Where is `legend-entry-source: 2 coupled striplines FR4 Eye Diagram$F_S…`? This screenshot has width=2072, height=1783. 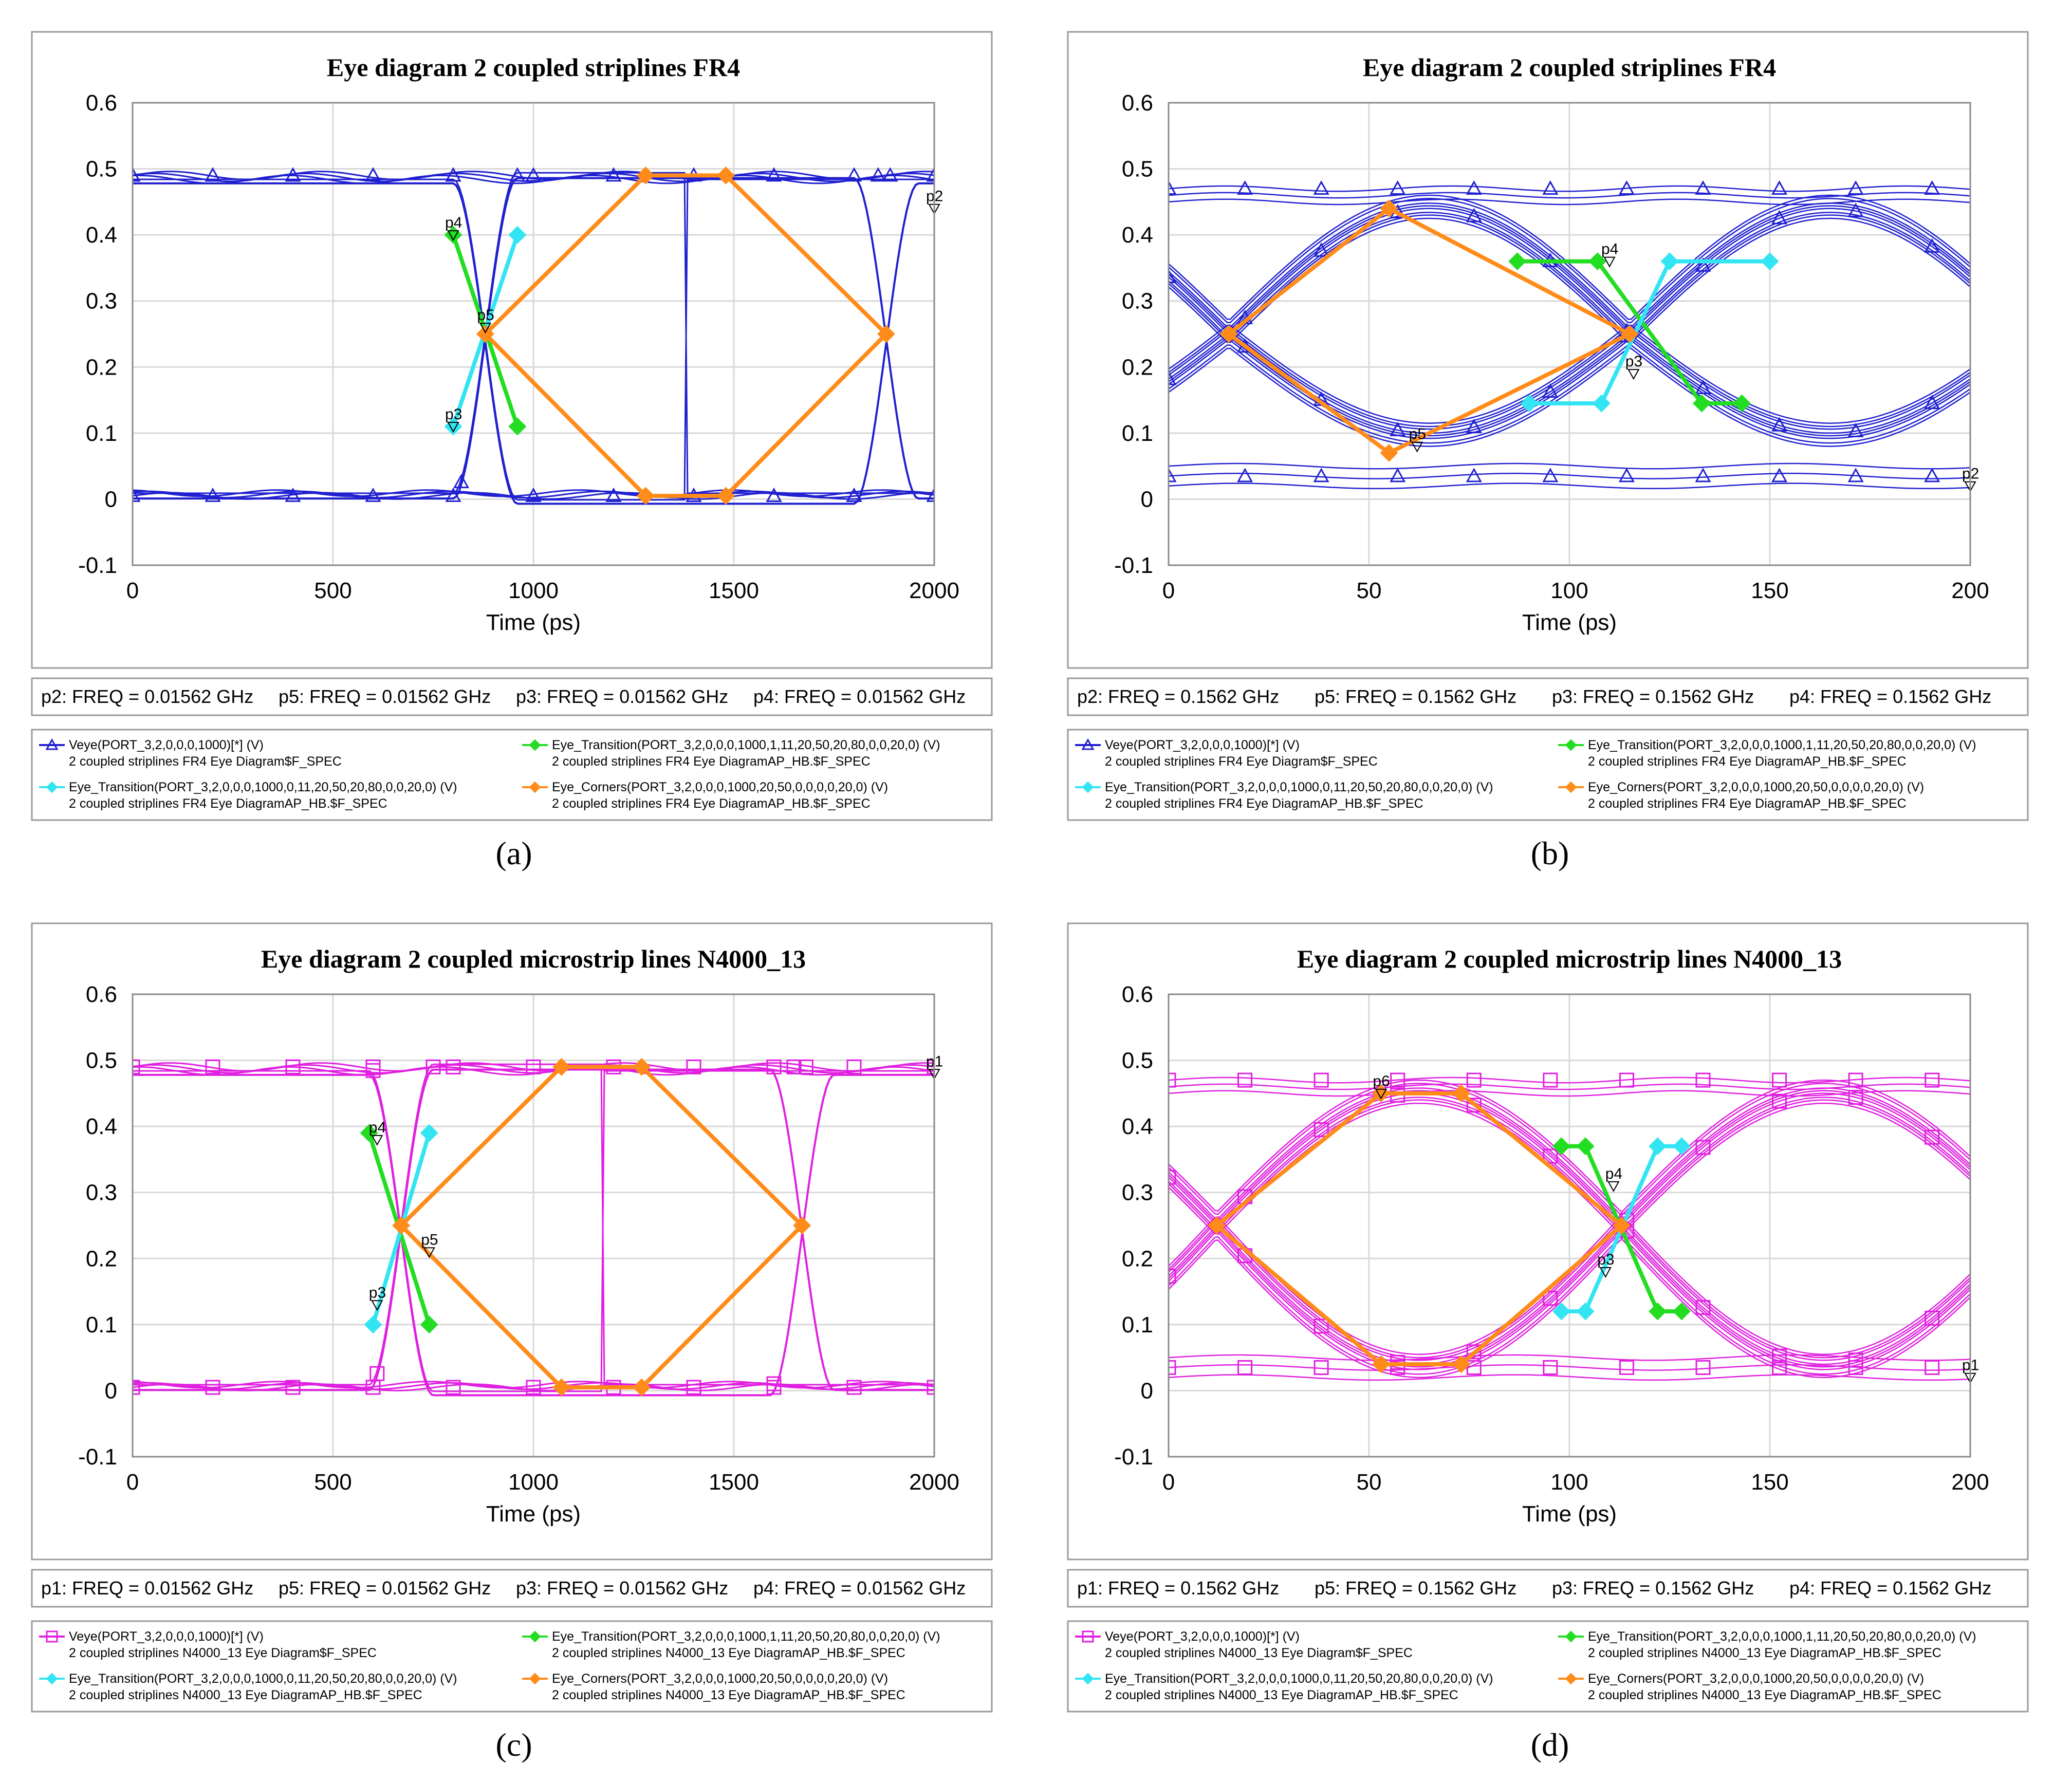
legend-entry-source: 2 coupled striplines FR4 Eye Diagram$F_S… is located at coordinates (205, 762).